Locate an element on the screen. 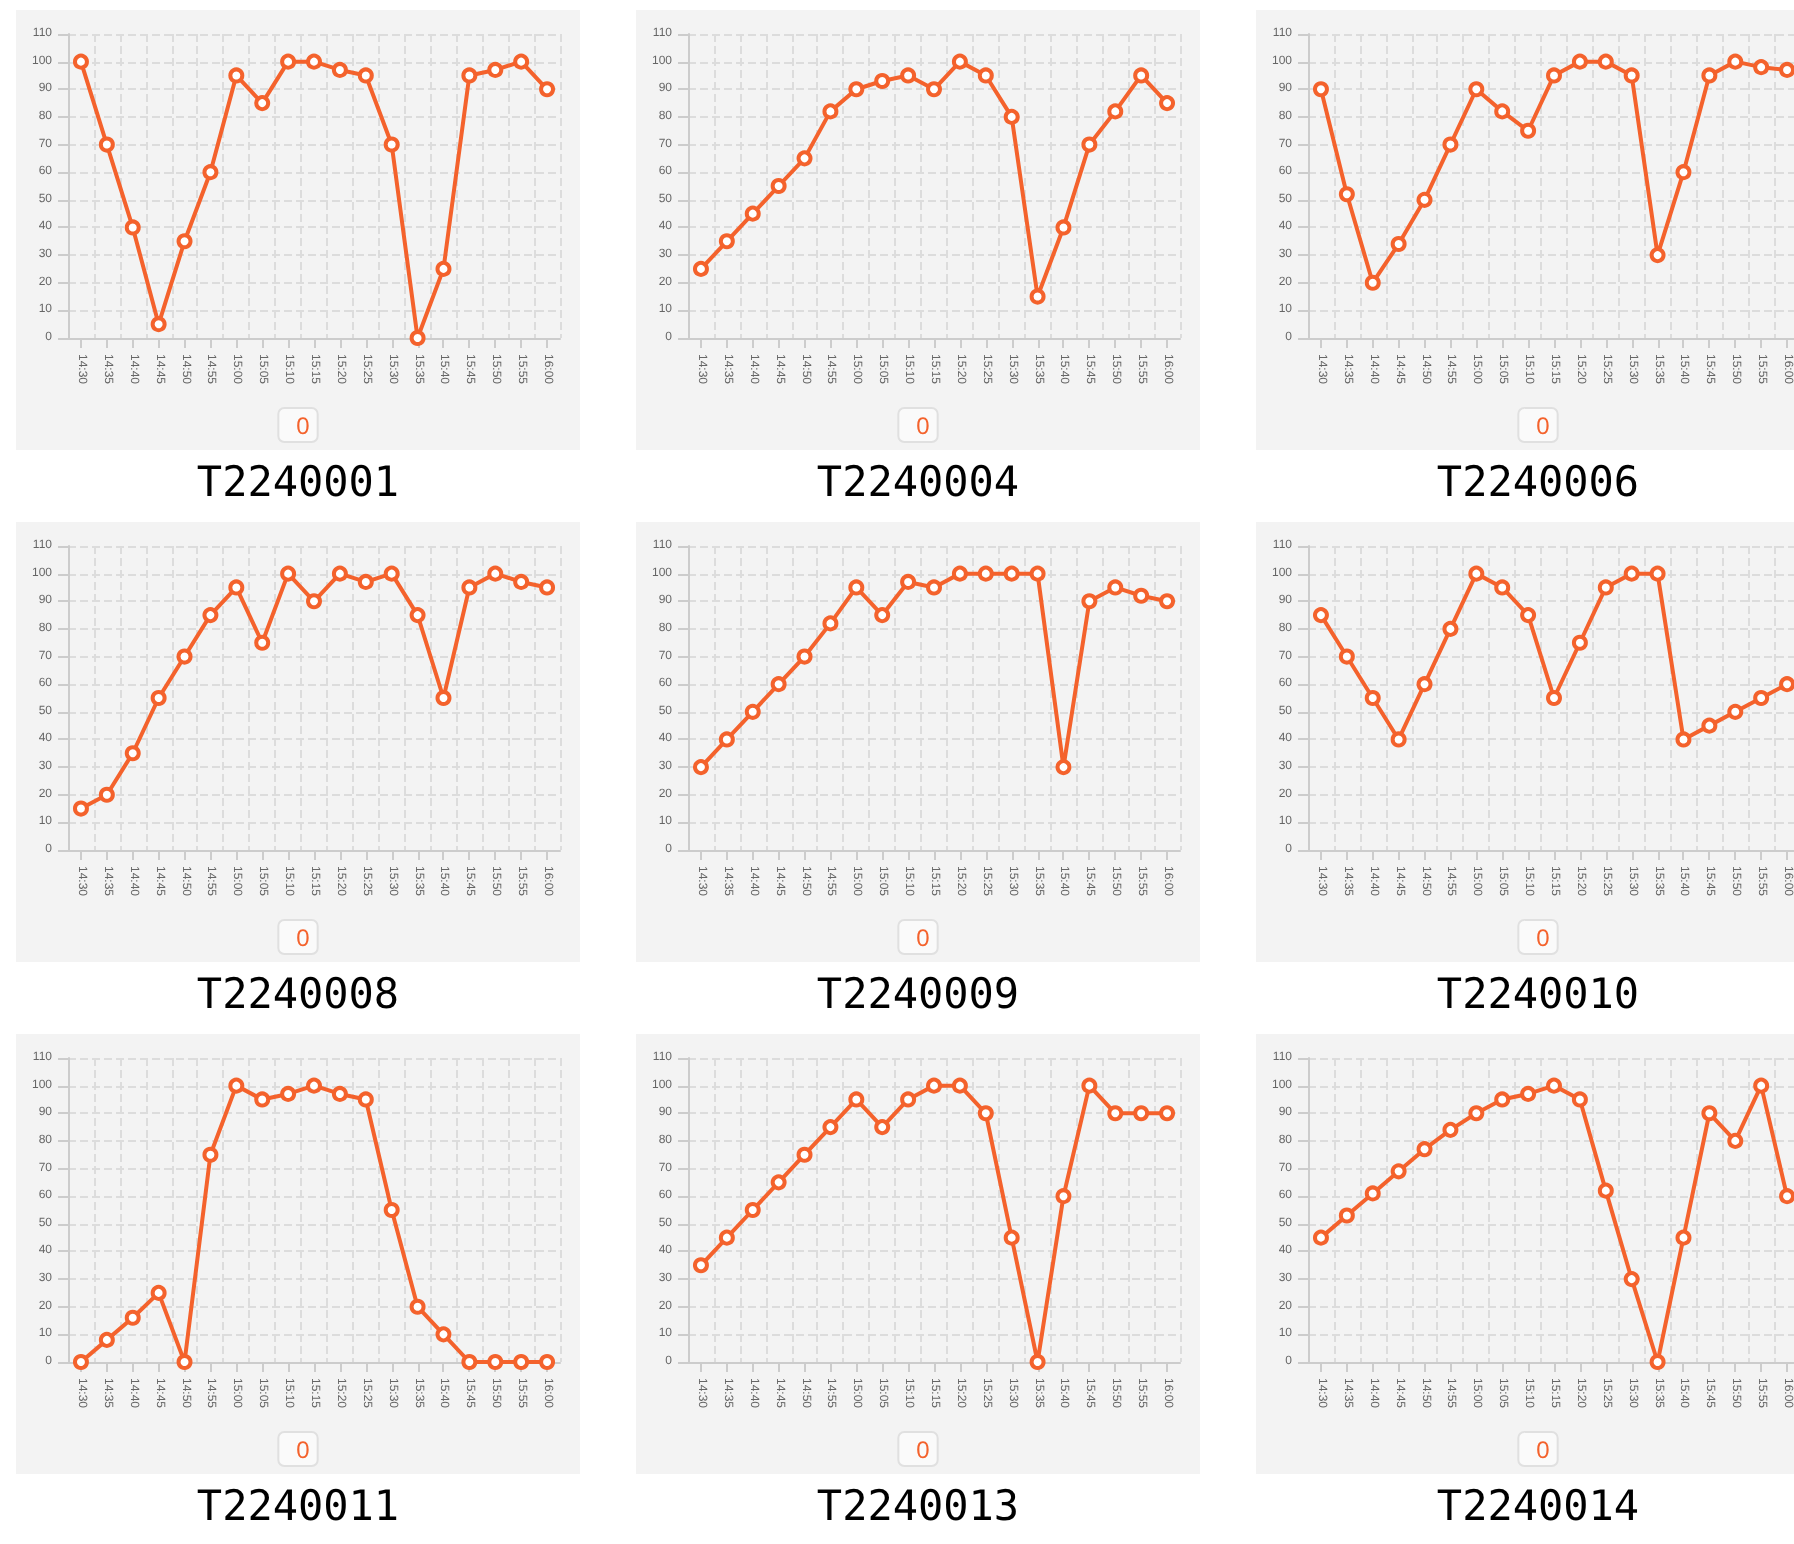 The height and width of the screenshot is (1544, 1794). text: T2240008 is located at coordinates (298, 994).